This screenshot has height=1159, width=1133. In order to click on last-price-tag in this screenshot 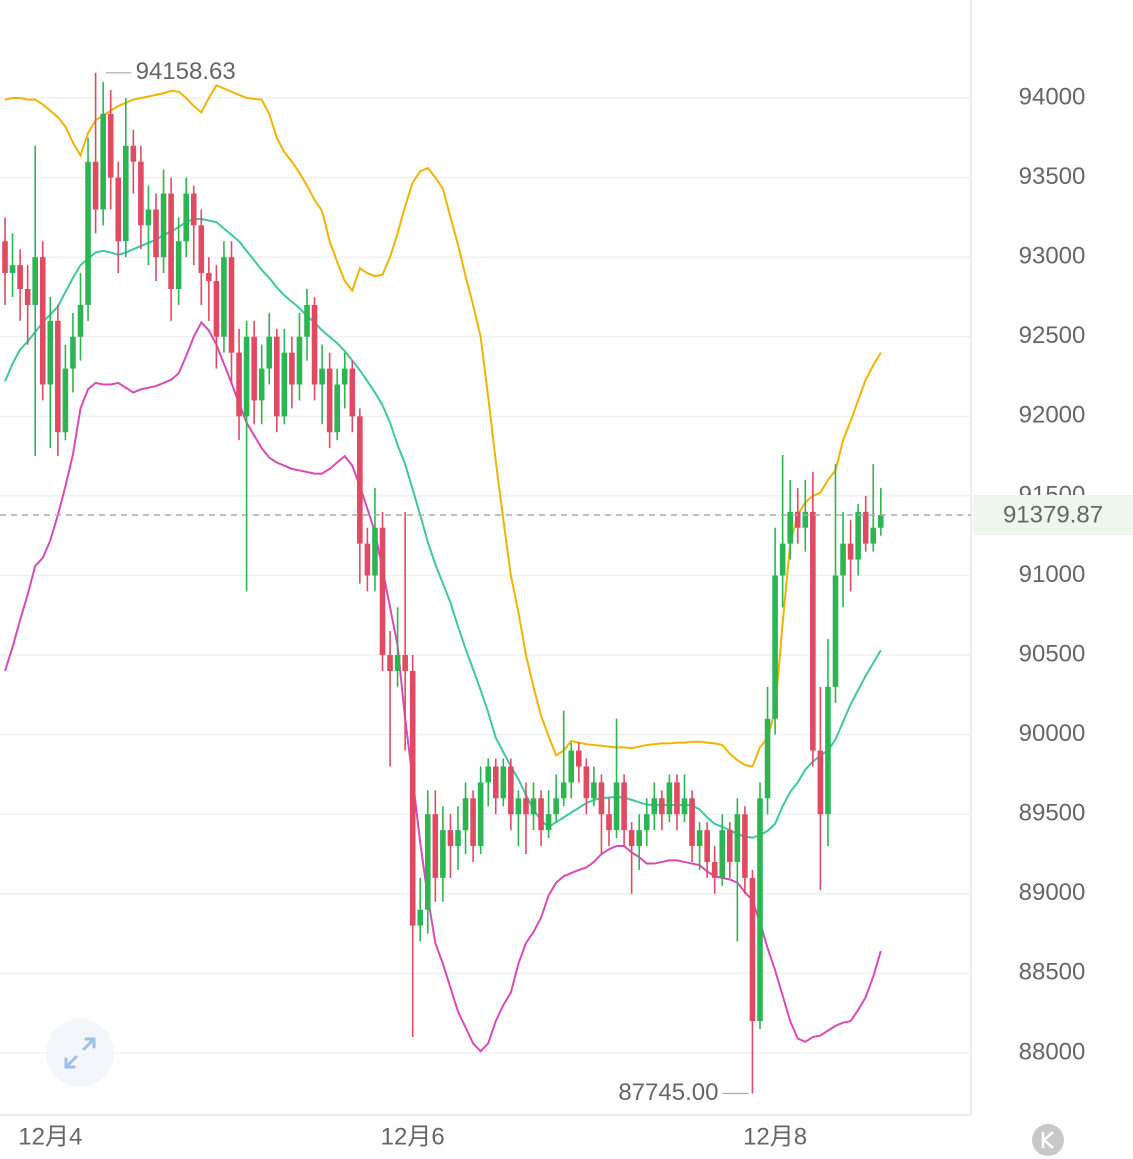, I will do `click(1053, 515)`.